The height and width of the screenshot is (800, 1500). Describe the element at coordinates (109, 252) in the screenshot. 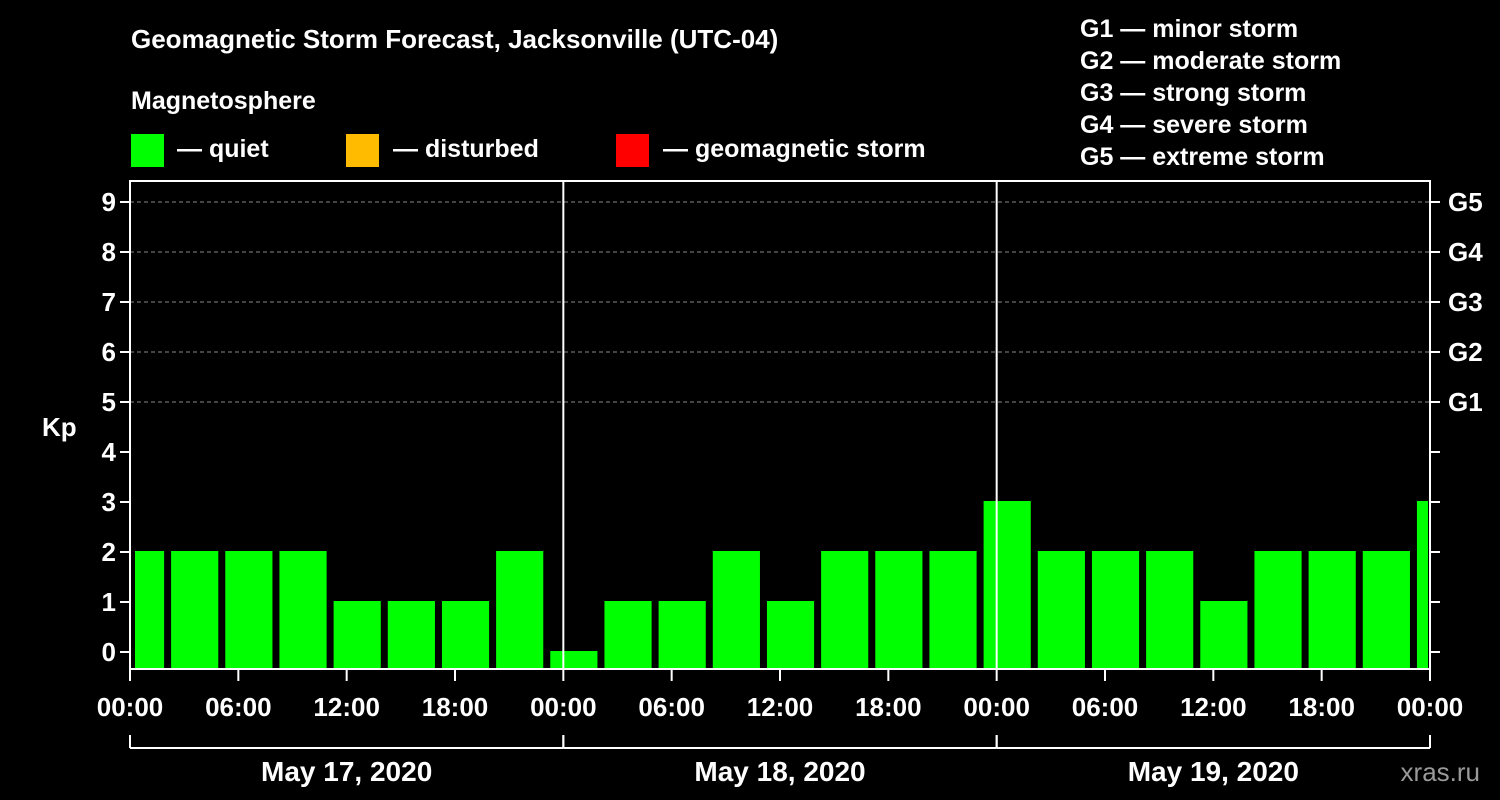

I see `y-tick-label: 8` at that location.